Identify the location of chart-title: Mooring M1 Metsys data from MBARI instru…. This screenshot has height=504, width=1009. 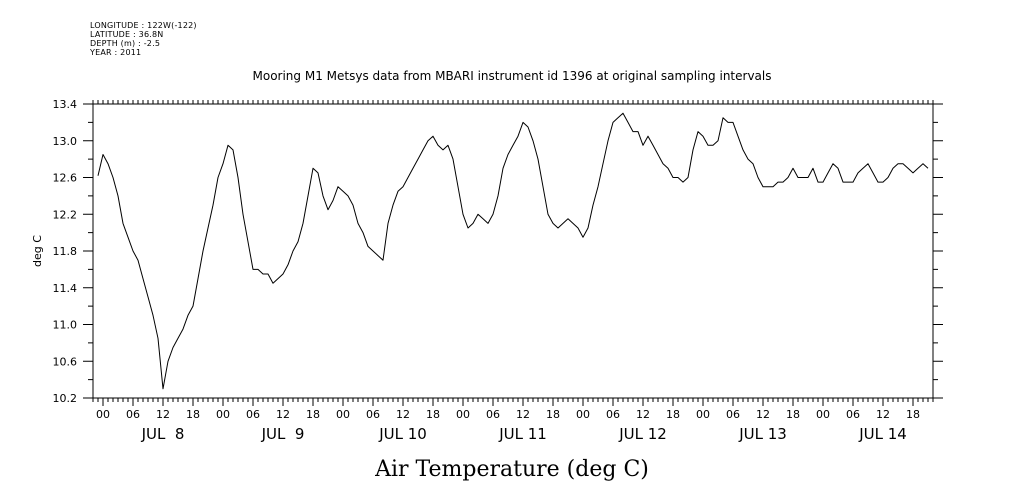
(512, 76).